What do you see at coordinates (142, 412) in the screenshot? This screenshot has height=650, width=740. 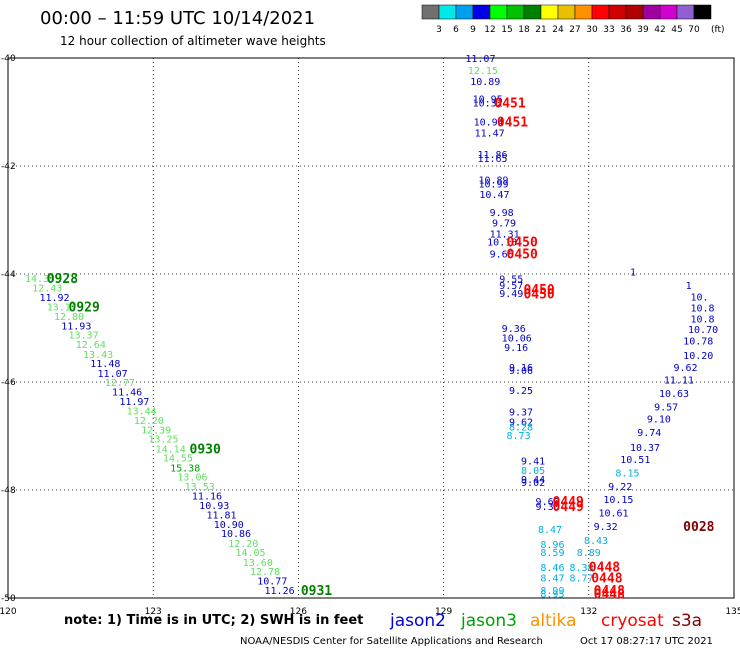 I see `wave-height-label: 13.44` at bounding box center [142, 412].